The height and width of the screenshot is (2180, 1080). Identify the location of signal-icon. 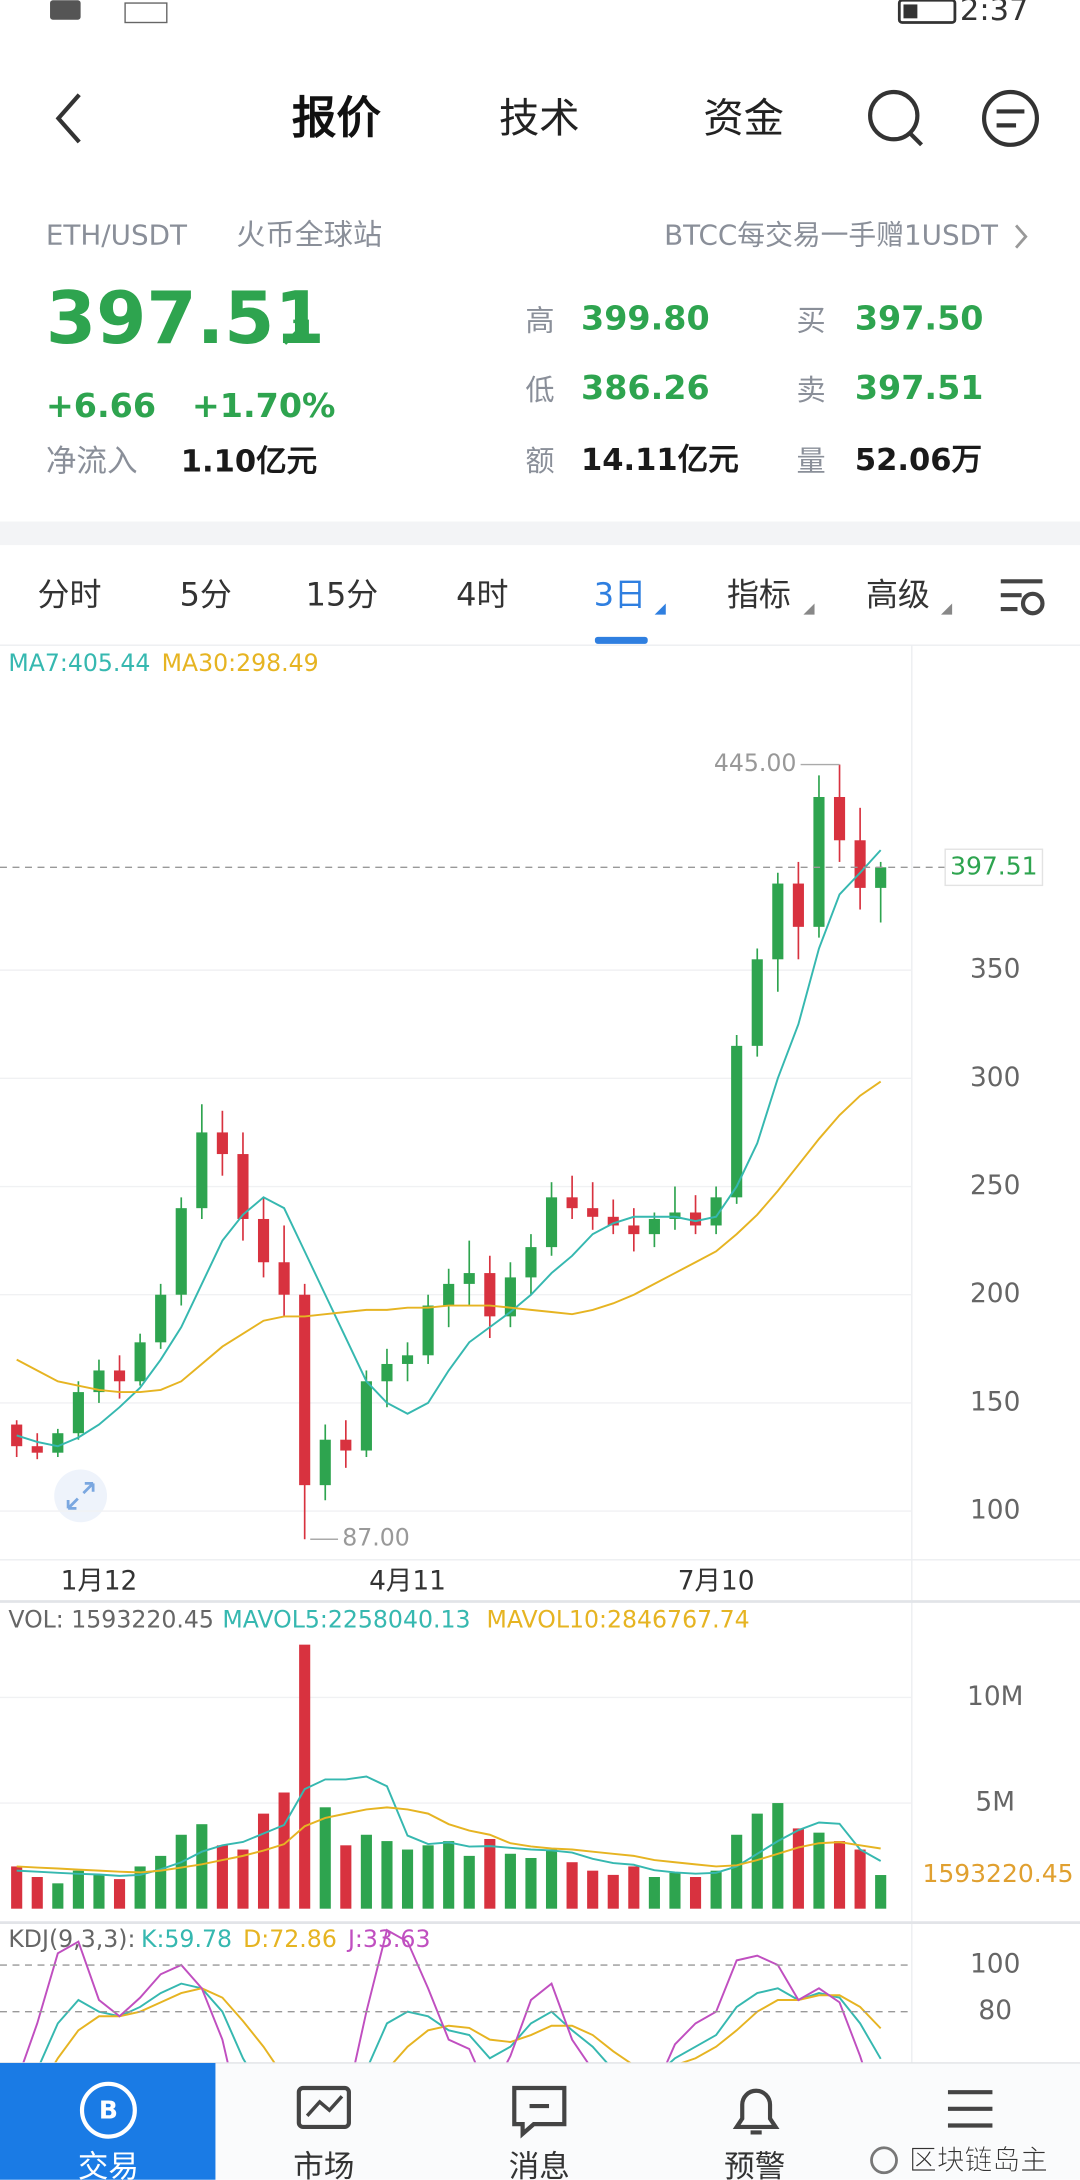
(146, 13).